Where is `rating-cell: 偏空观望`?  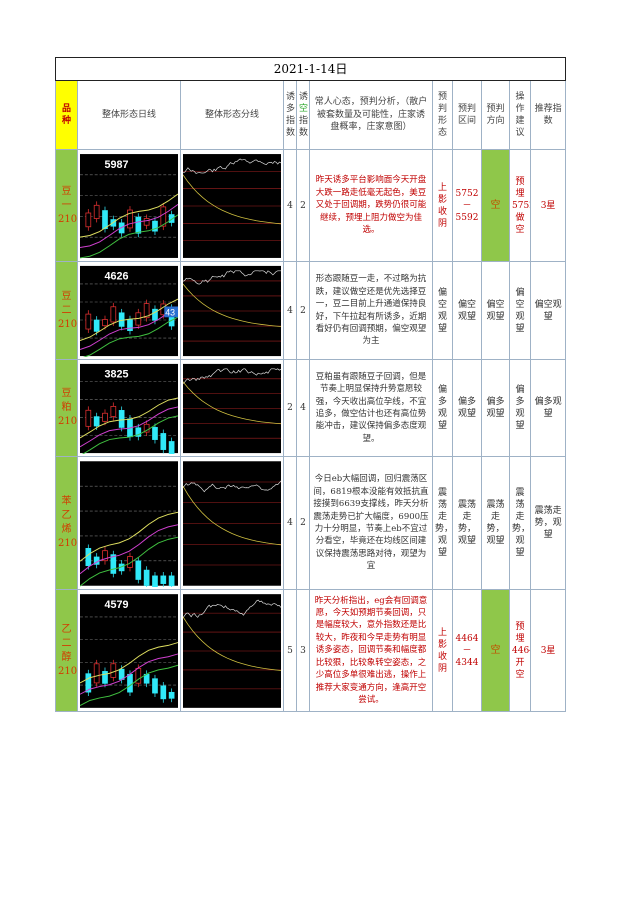
rating-cell: 偏空观望 is located at coordinates (548, 310).